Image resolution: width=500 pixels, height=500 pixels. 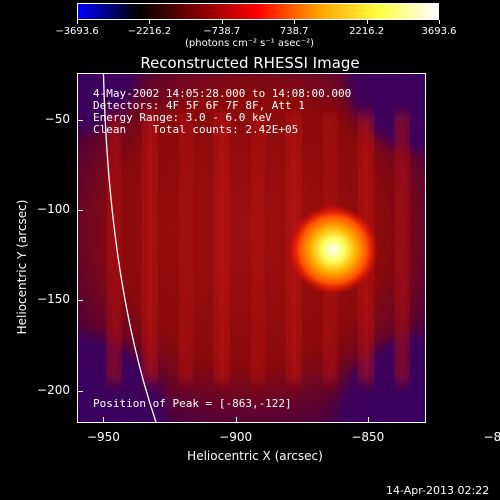 I want to click on info-line-4: Clean Total counts: 2.42E+05, so click(x=196, y=129).